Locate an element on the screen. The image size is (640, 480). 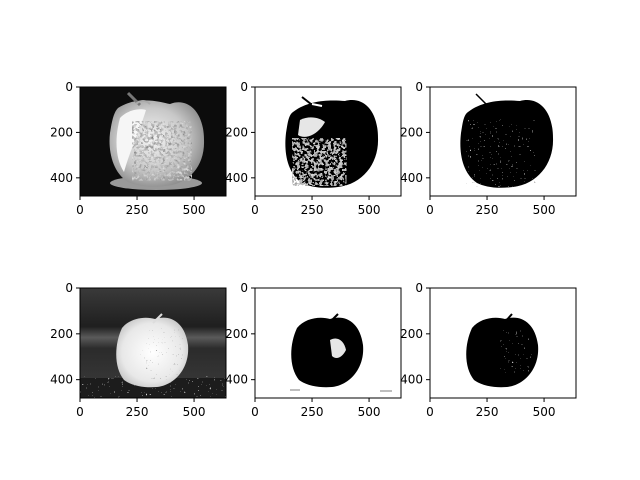
panel-1-2-image is located at coordinates (328, 141).